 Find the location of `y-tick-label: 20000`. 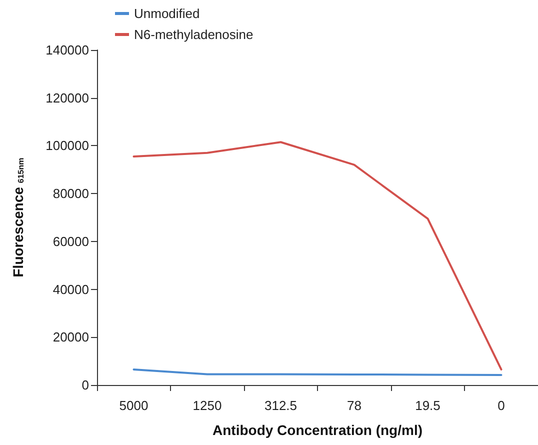

y-tick-label: 20000 is located at coordinates (70, 337).